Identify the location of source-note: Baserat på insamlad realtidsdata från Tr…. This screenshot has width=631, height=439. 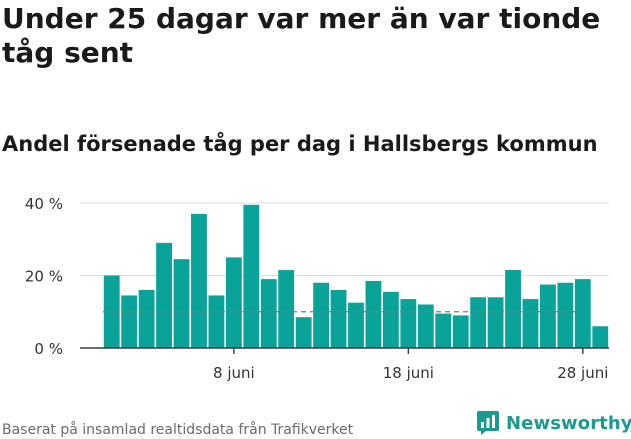
(178, 430).